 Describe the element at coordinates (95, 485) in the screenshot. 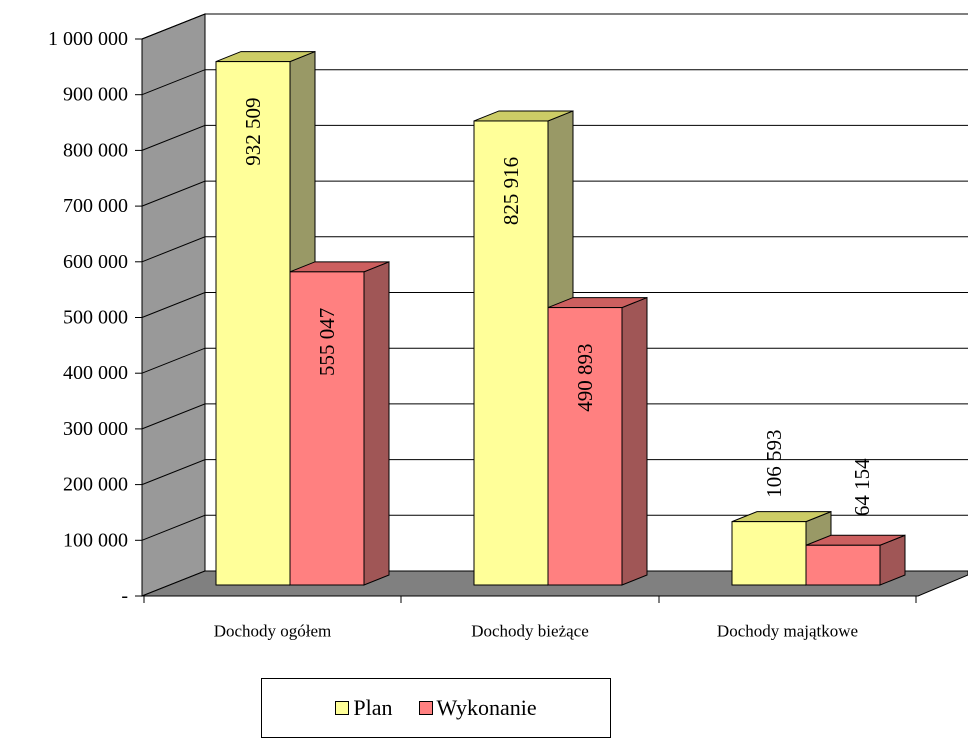

I see `y-tick-label: 200 000` at that location.